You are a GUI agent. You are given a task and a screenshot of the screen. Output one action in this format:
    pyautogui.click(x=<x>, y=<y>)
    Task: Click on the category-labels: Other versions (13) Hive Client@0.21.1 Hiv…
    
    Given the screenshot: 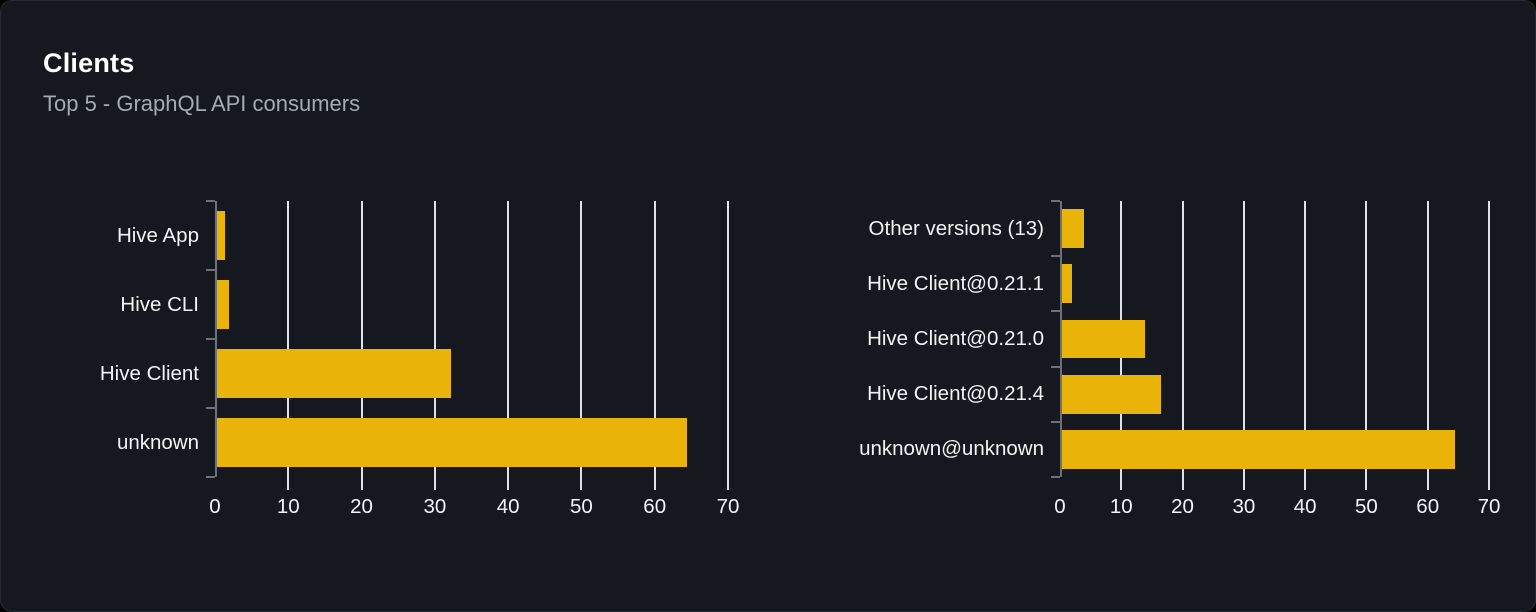 What is the action you would take?
    pyautogui.click(x=932, y=339)
    